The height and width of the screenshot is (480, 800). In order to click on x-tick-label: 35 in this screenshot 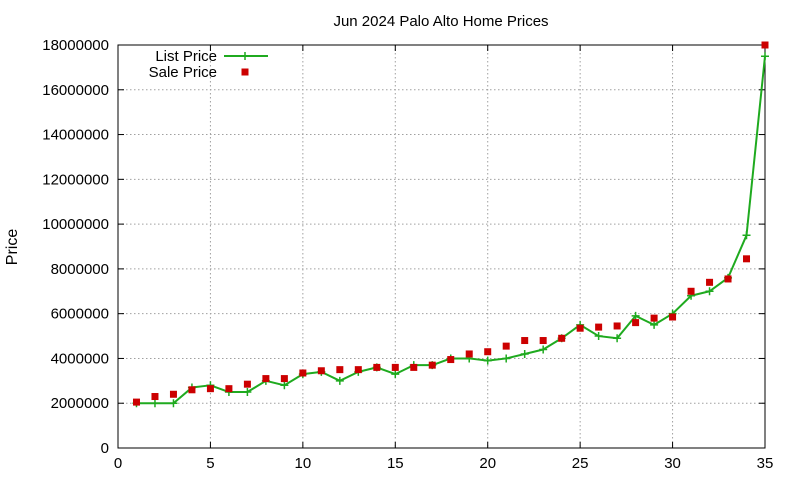, I will do `click(765, 463)`.